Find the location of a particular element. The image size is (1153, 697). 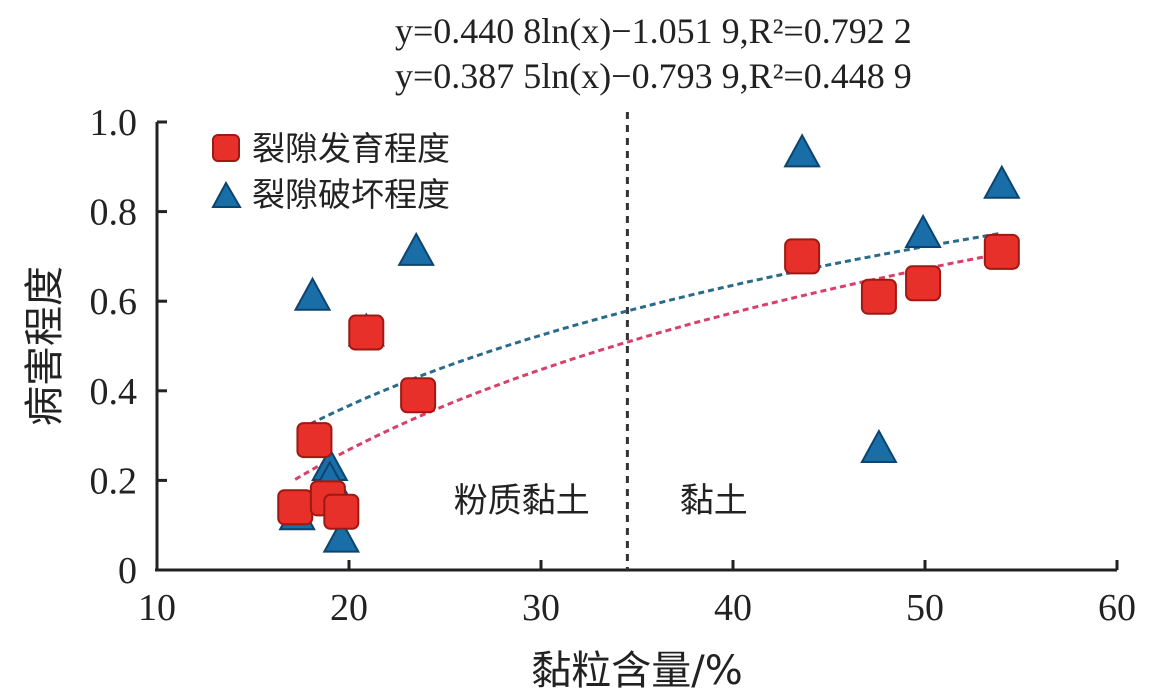

equation-1: y=0.440 8ln(x)−1.051 9,R²=0.792 2 is located at coordinates (653, 31).